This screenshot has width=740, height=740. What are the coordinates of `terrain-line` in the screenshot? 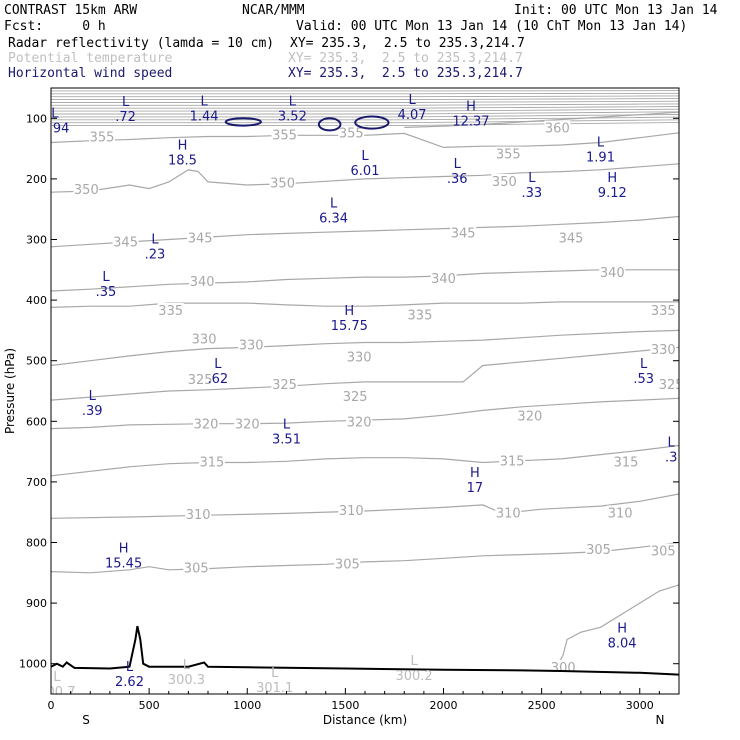 It's located at (365, 650).